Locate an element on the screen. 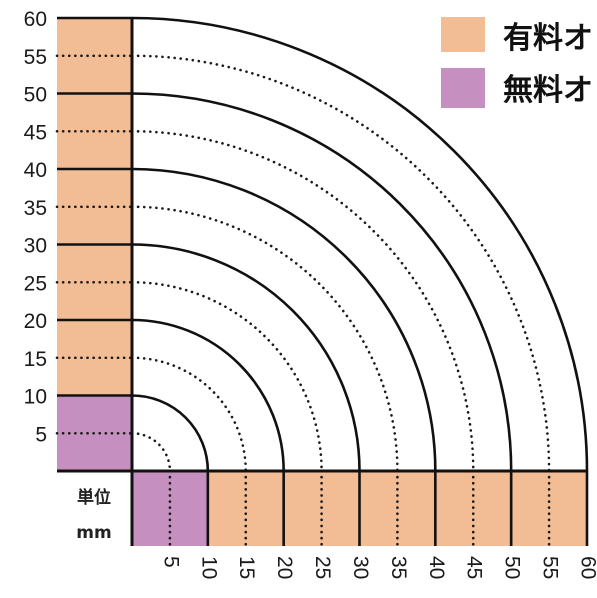  x-tick-label: 60 is located at coordinates (586, 567).